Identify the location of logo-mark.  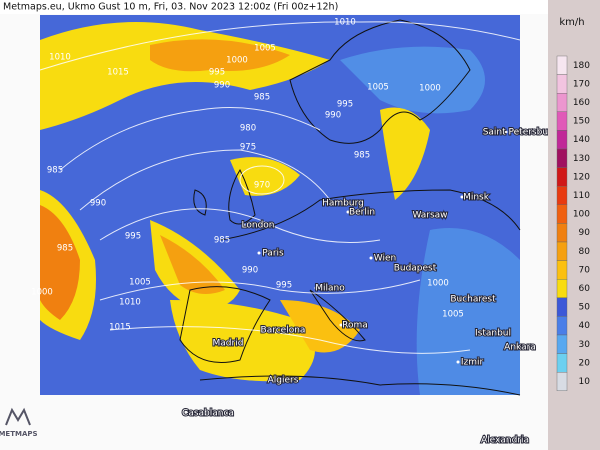
(18, 416).